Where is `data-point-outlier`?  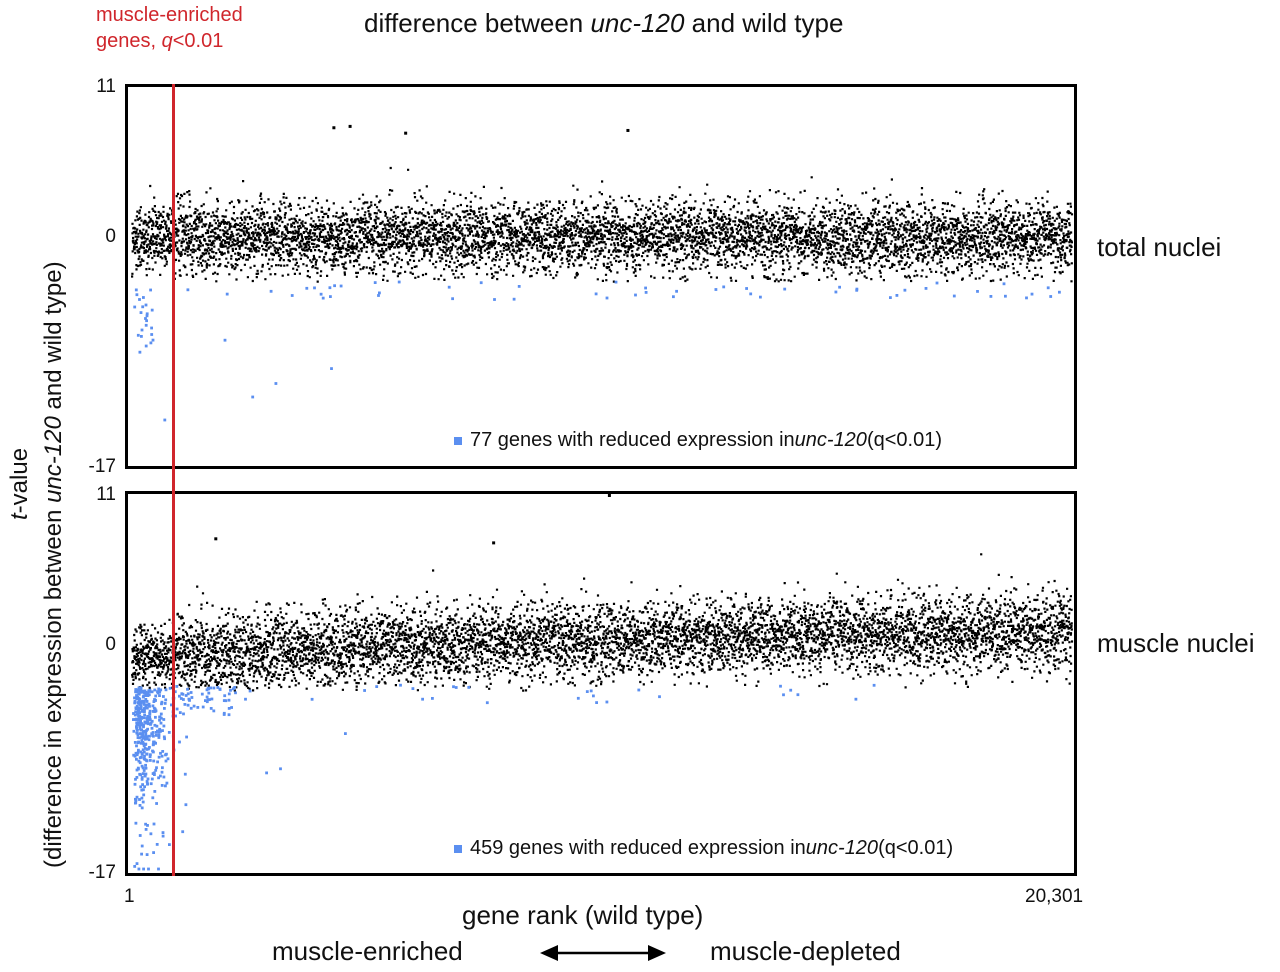
data-point-outlier is located at coordinates (334, 128).